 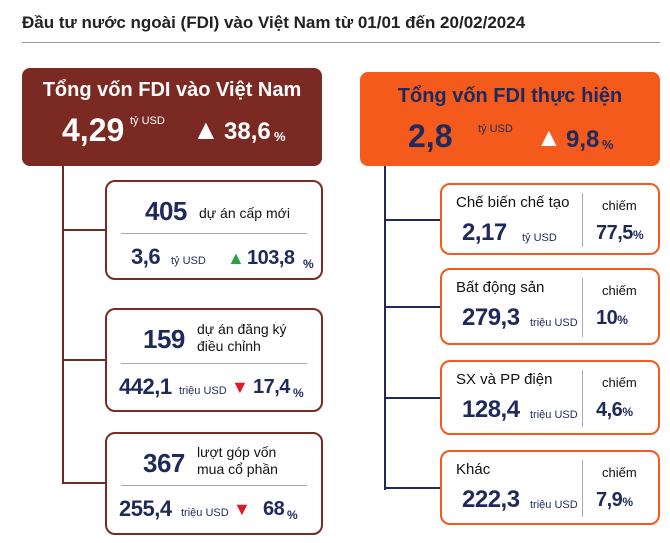 What do you see at coordinates (583, 139) in the screenshot?
I see `header-change: 9,8` at bounding box center [583, 139].